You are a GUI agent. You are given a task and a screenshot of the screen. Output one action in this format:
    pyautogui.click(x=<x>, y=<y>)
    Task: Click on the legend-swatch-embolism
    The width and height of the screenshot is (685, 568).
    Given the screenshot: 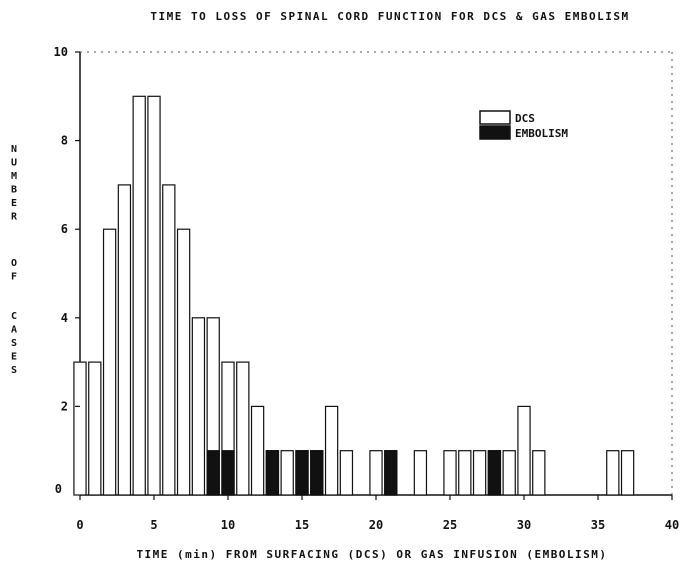 What is the action you would take?
    pyautogui.click(x=495, y=132)
    